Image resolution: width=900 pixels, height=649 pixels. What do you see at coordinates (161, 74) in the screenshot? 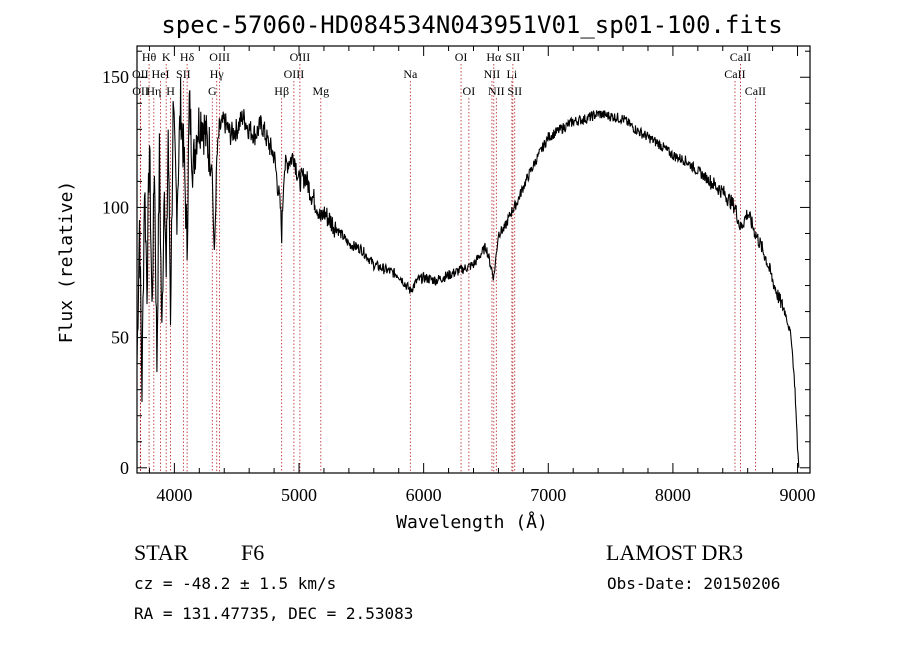
I see `spectral-line-label: HeI` at bounding box center [161, 74].